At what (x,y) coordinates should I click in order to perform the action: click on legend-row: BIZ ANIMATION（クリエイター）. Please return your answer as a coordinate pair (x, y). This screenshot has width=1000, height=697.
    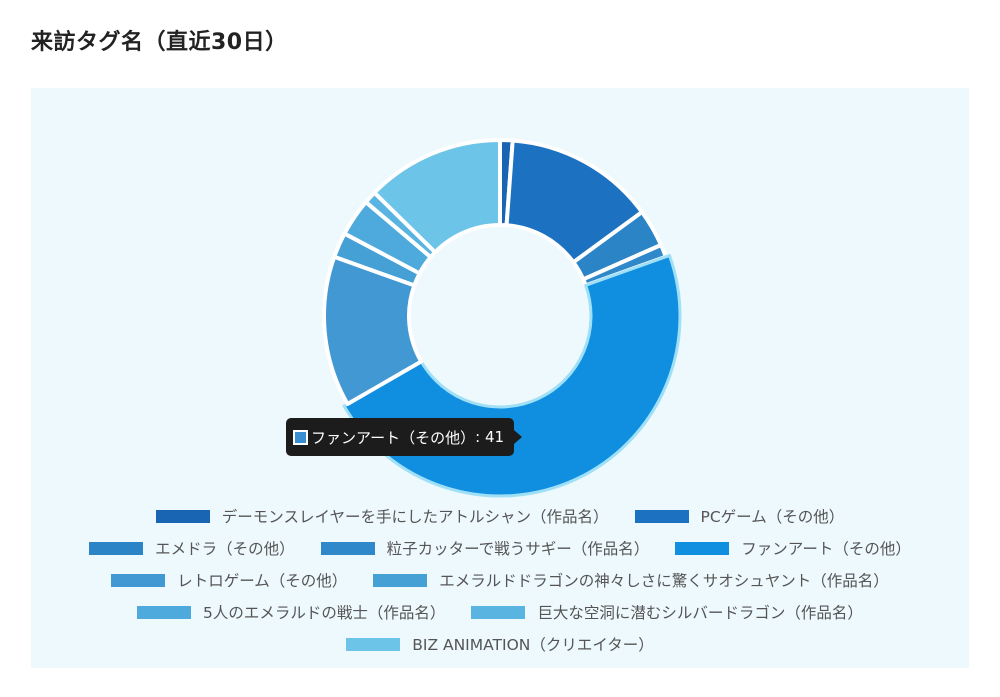
    Looking at the image, I should click on (500, 644).